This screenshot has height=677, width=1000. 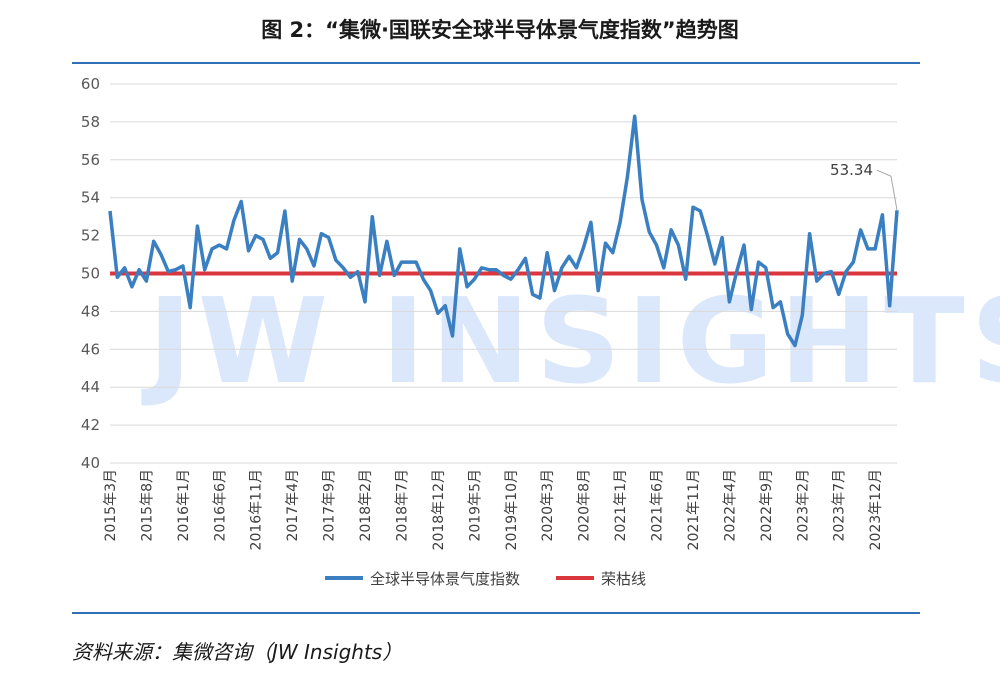 What do you see at coordinates (658, 505) in the screenshot?
I see `x-tick-label: 2021年6月` at bounding box center [658, 505].